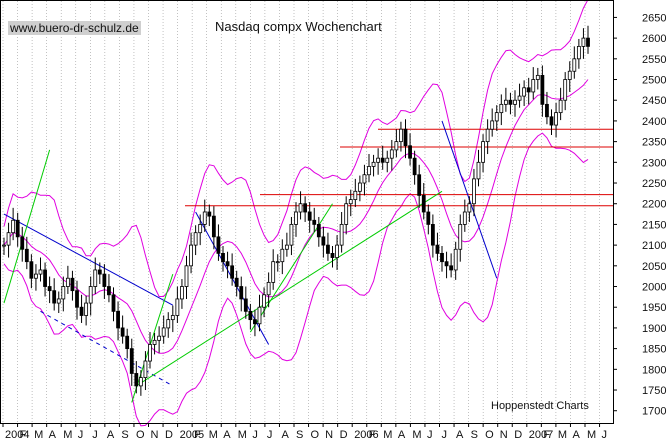  Describe the element at coordinates (654, 288) in the screenshot. I see `y-tick-label: 2000` at that location.